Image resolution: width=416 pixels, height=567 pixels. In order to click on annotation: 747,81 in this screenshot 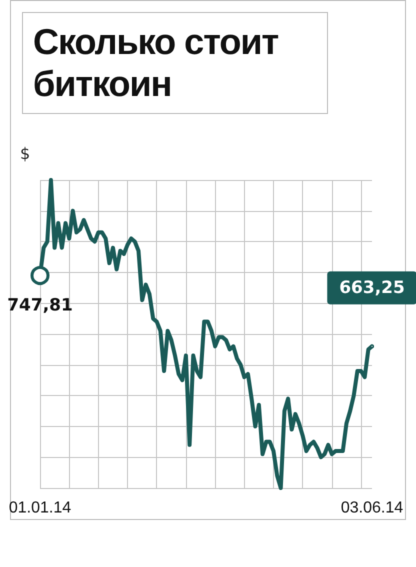, I will do `click(40, 305)`.